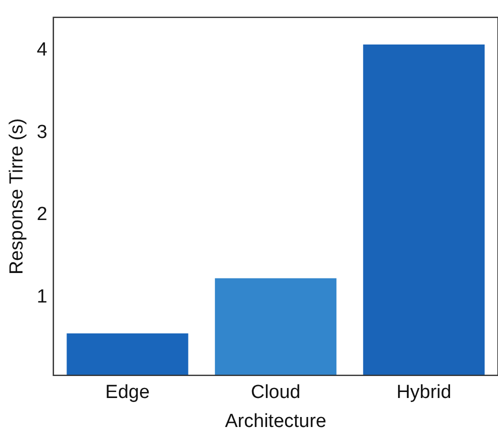  I want to click on x-tick-label: Hybrid, so click(424, 393).